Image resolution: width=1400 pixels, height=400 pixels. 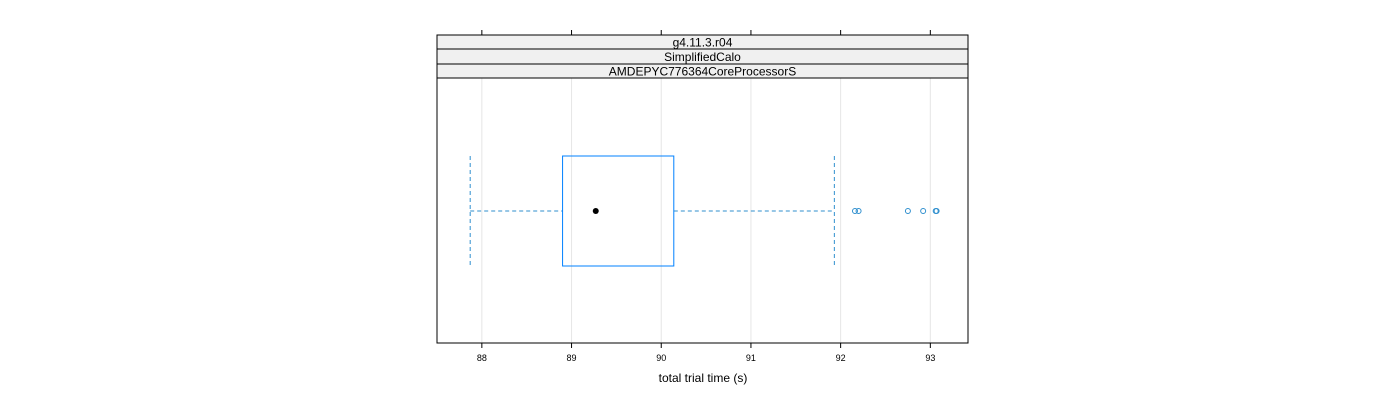 What do you see at coordinates (751, 358) in the screenshot?
I see `x-tick-label-91: 91` at bounding box center [751, 358].